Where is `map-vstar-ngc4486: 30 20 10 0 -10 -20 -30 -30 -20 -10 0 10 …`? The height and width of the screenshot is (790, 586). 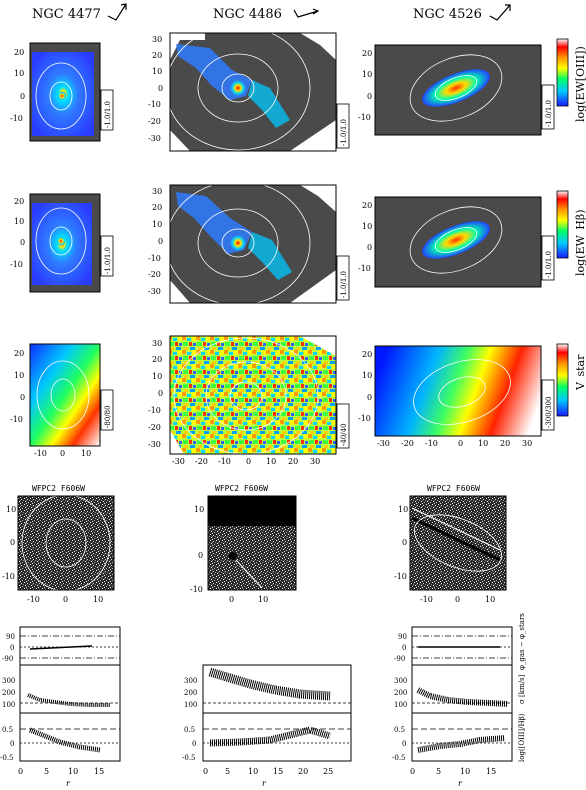 map-vstar-ngc4486: 30 20 10 0 -10 -20 -30 -30 -20 -10 0 10 … is located at coordinates (249, 400).